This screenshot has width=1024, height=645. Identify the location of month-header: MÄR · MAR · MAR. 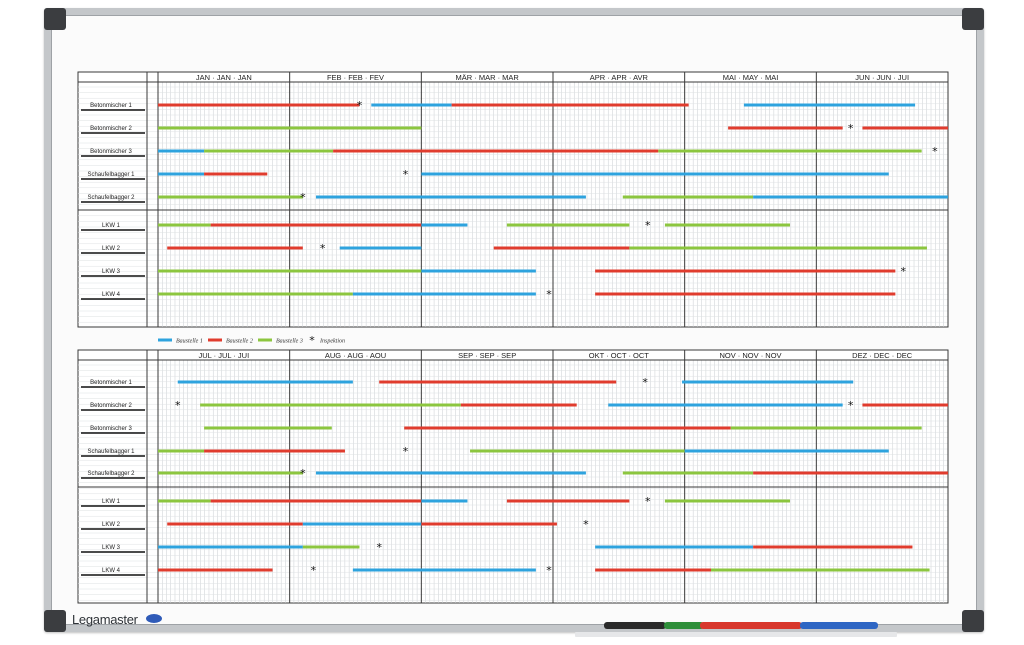
(487, 77).